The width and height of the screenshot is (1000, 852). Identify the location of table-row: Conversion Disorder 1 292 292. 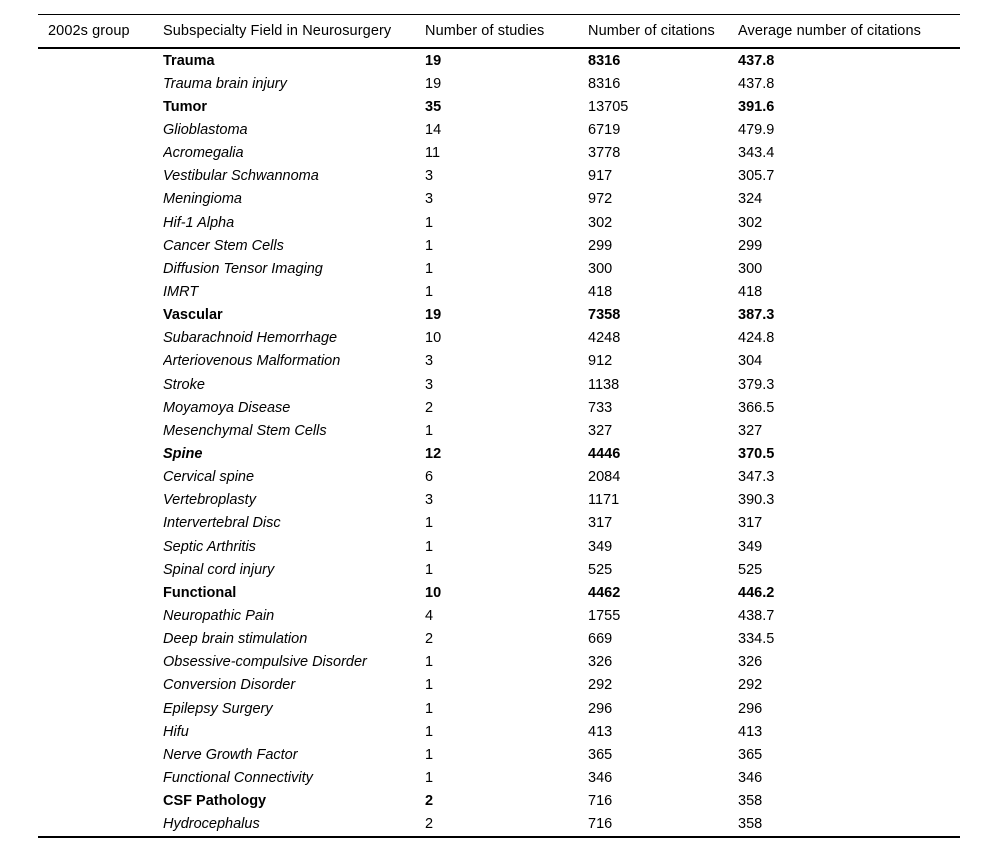
(499, 685).